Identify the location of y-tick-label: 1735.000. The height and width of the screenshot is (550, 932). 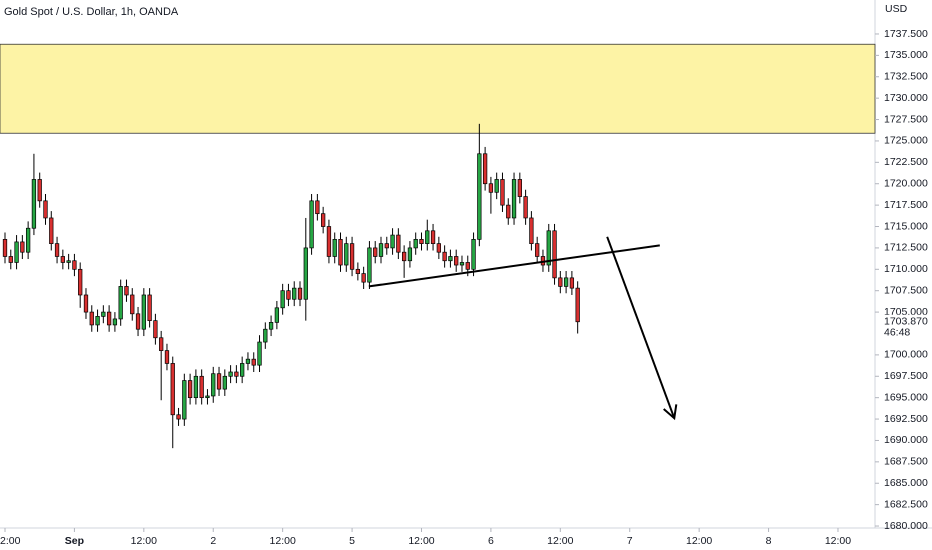
(906, 55).